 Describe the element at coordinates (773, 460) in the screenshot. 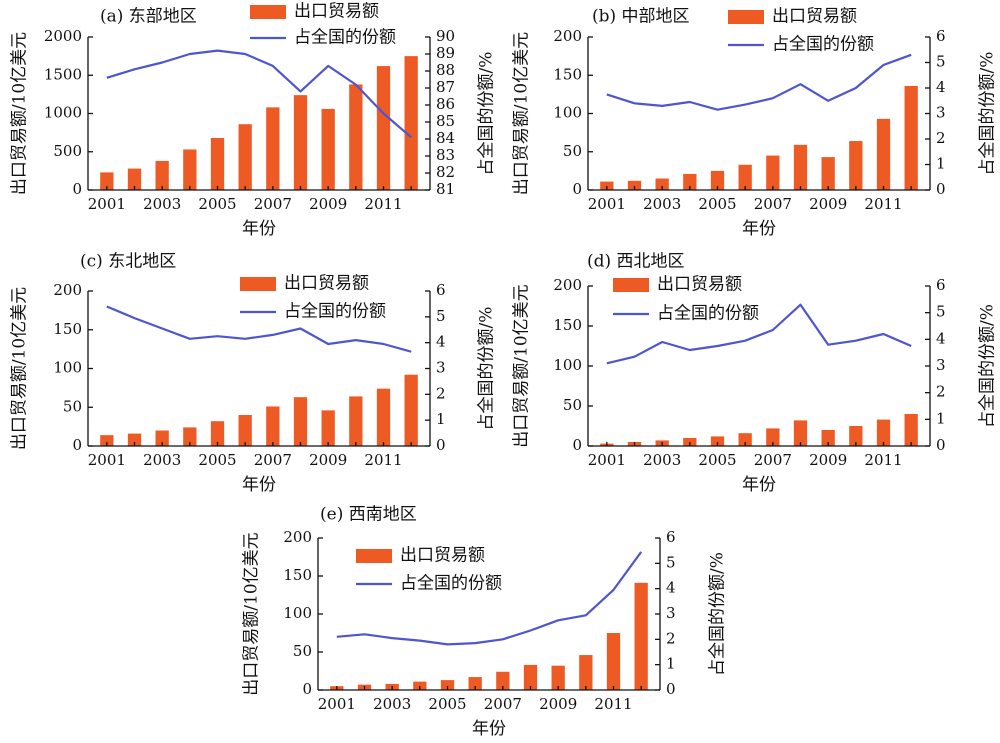

I see `x-tick-label: 2007` at that location.